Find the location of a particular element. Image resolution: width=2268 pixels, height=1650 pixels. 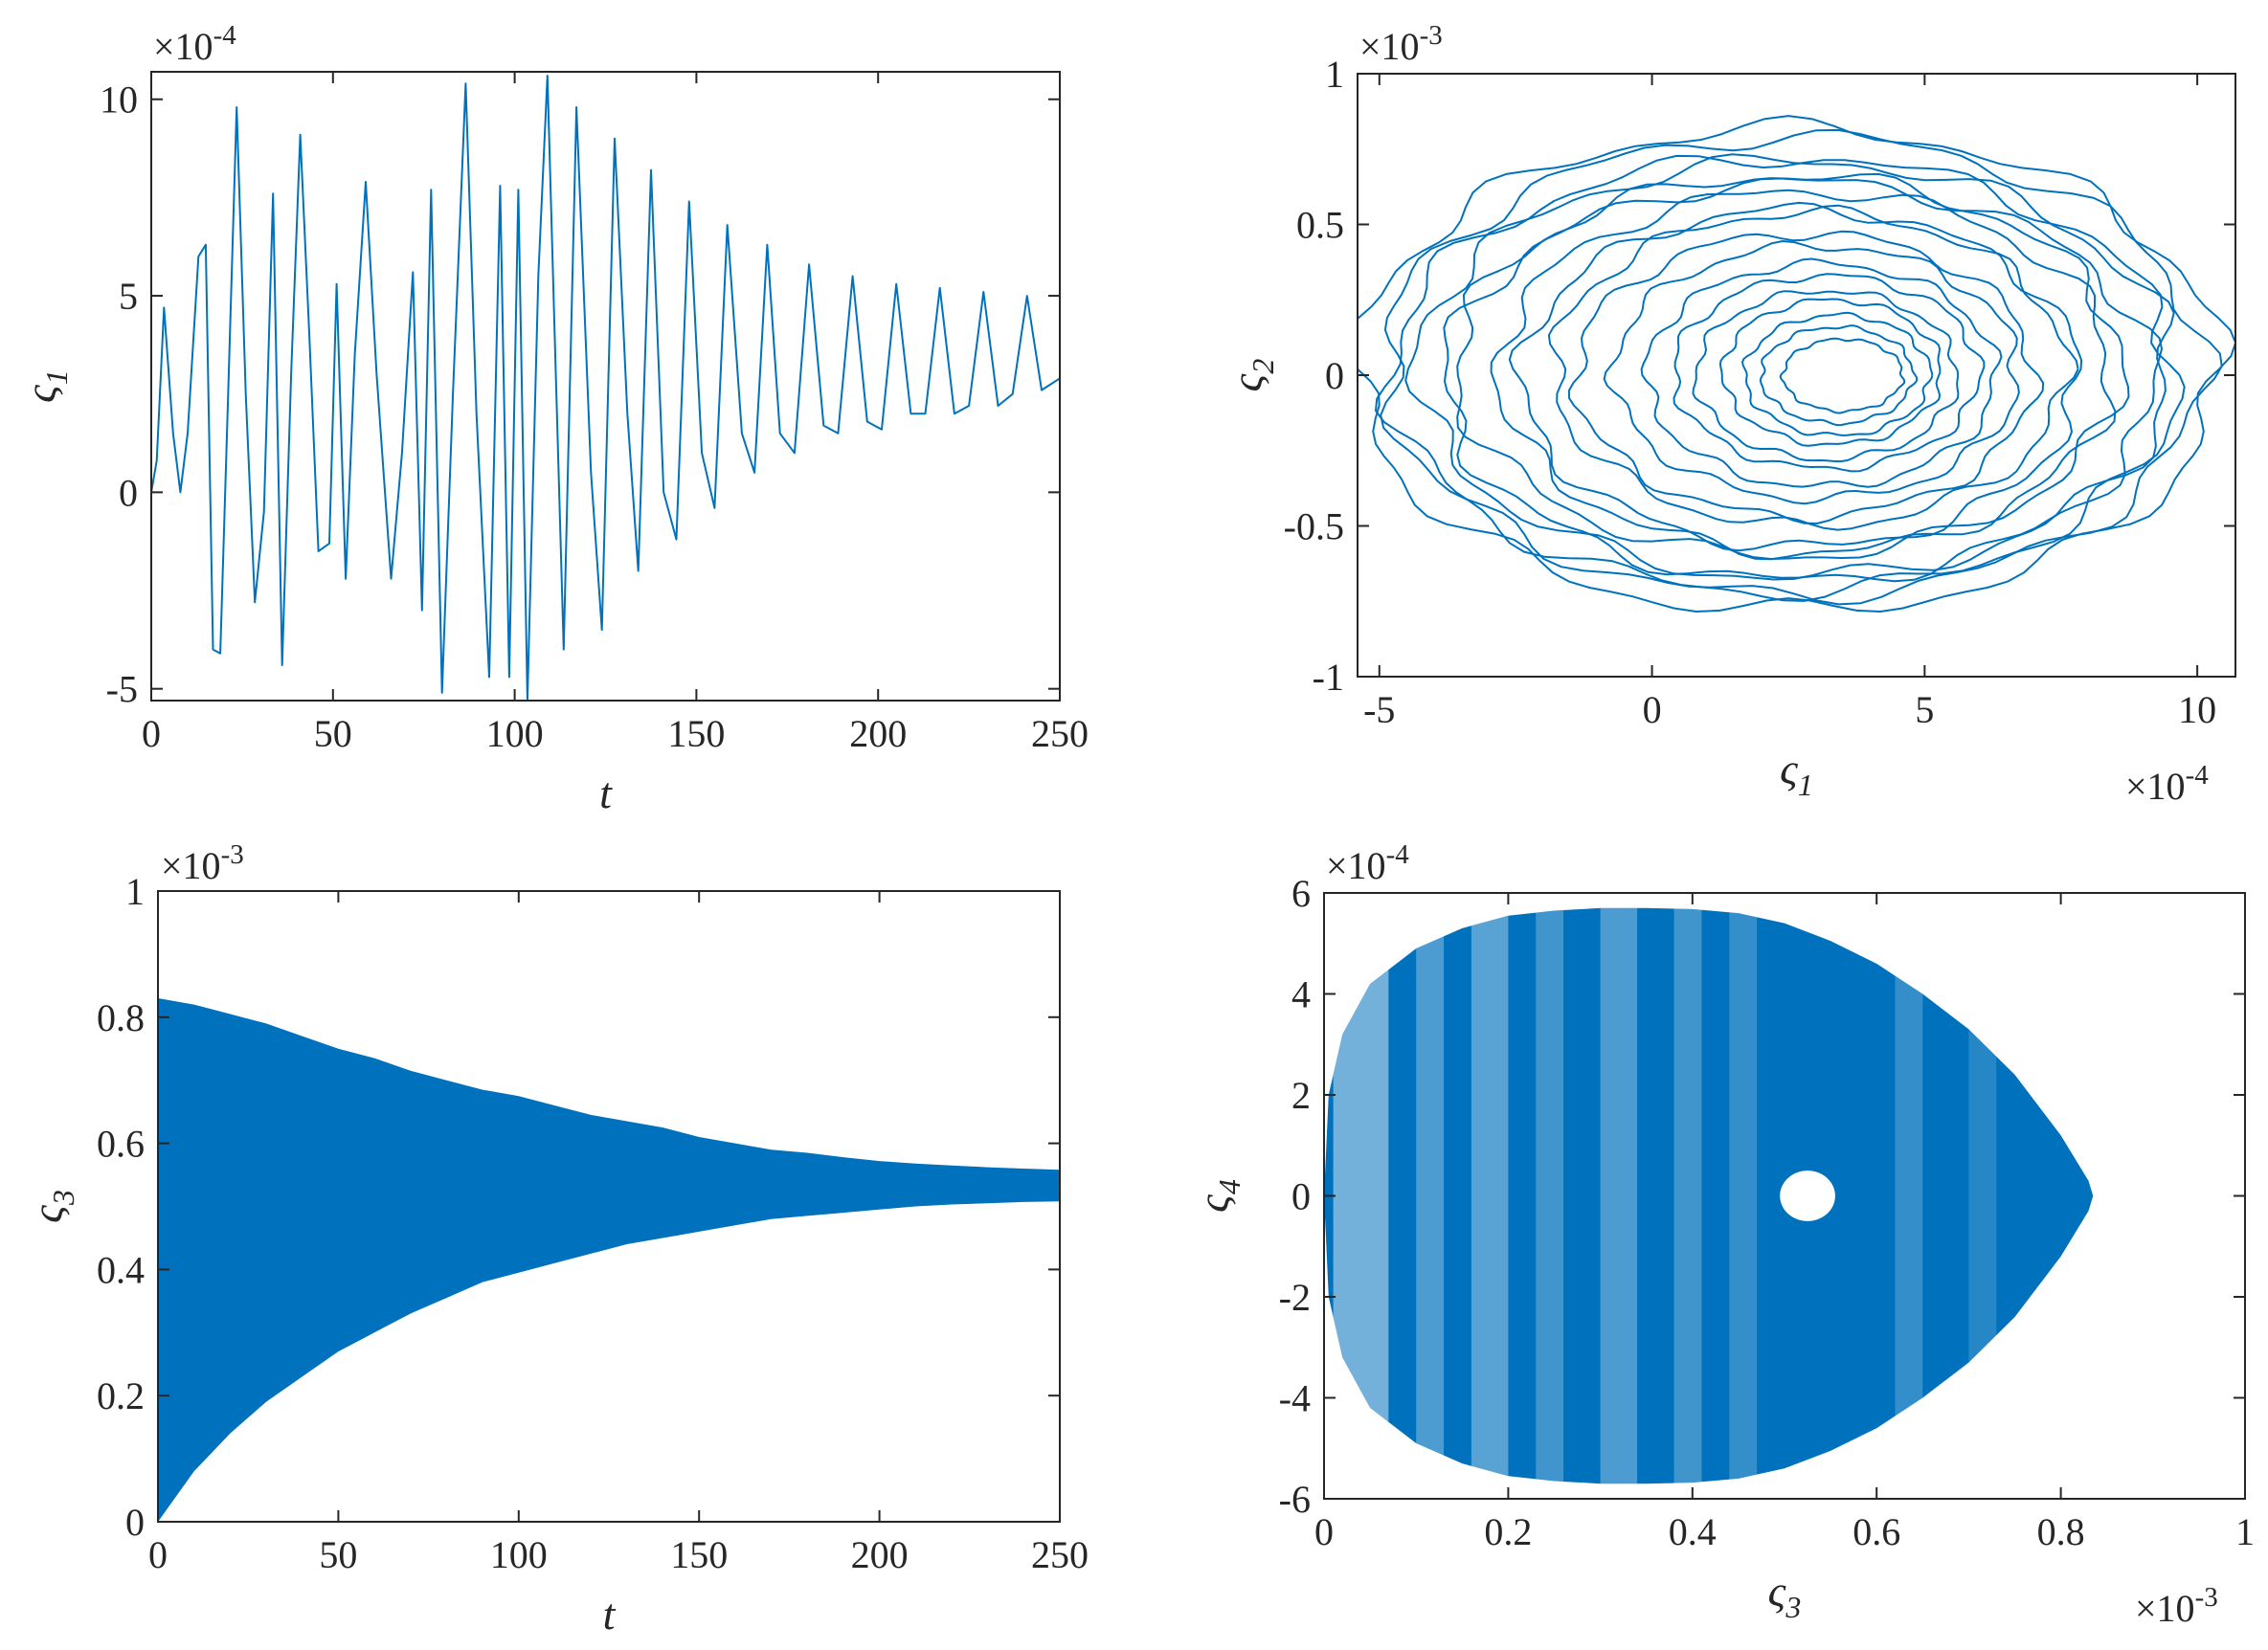

p4-data is located at coordinates (1709, 1195).